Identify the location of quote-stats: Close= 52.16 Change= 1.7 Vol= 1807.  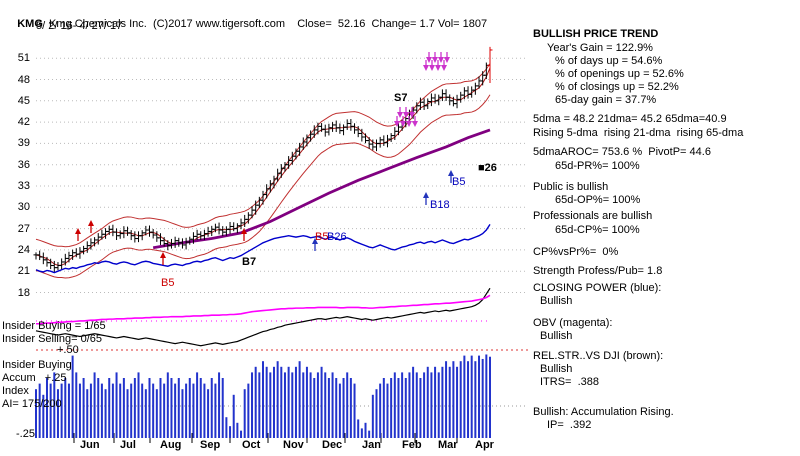
(392, 24).